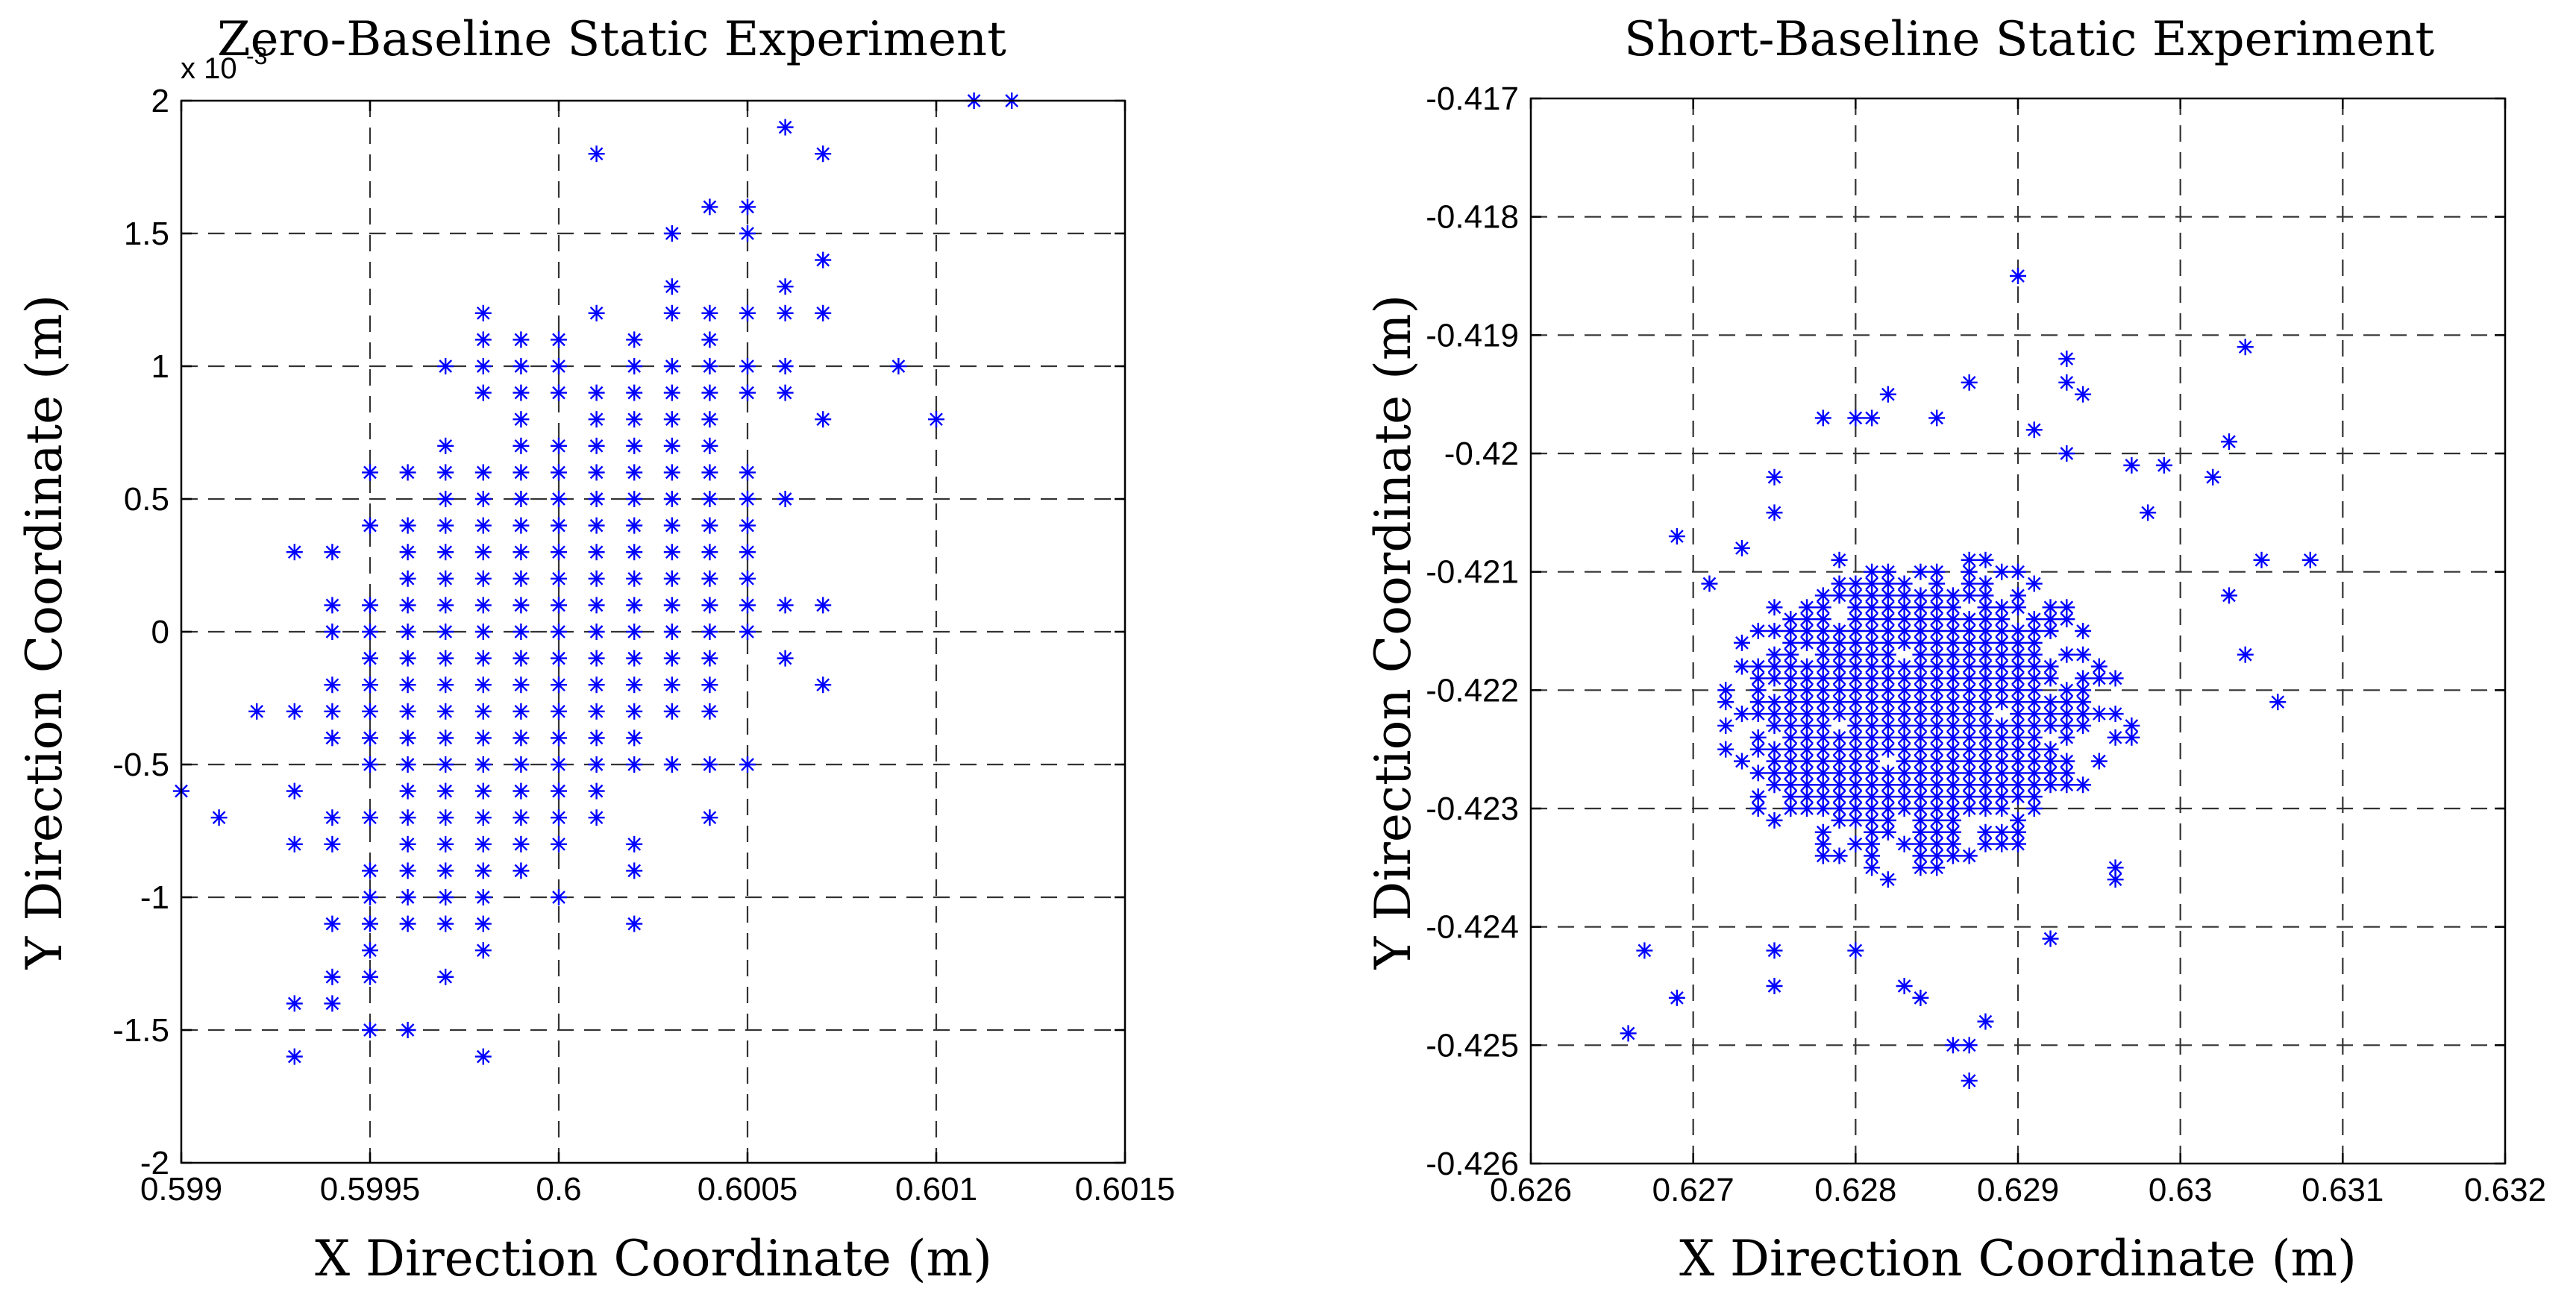 This screenshot has height=1306, width=2576. I want to click on y-tick-label: 2, so click(160, 101).